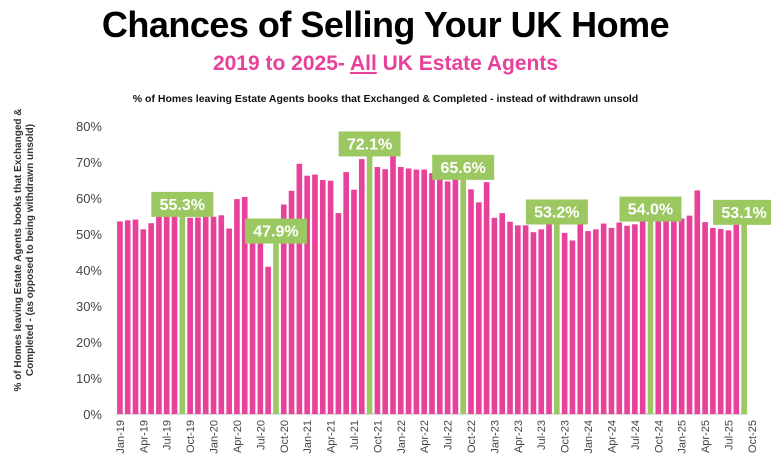 The width and height of the screenshot is (771, 475). I want to click on x-tick-label: Oct-25, so click(753, 436).